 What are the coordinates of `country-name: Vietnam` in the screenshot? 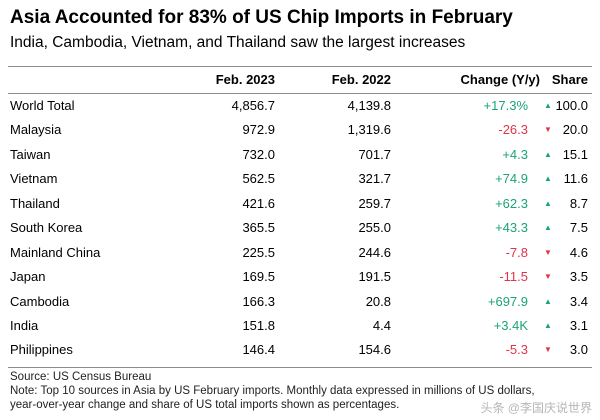 It's located at (34, 179).